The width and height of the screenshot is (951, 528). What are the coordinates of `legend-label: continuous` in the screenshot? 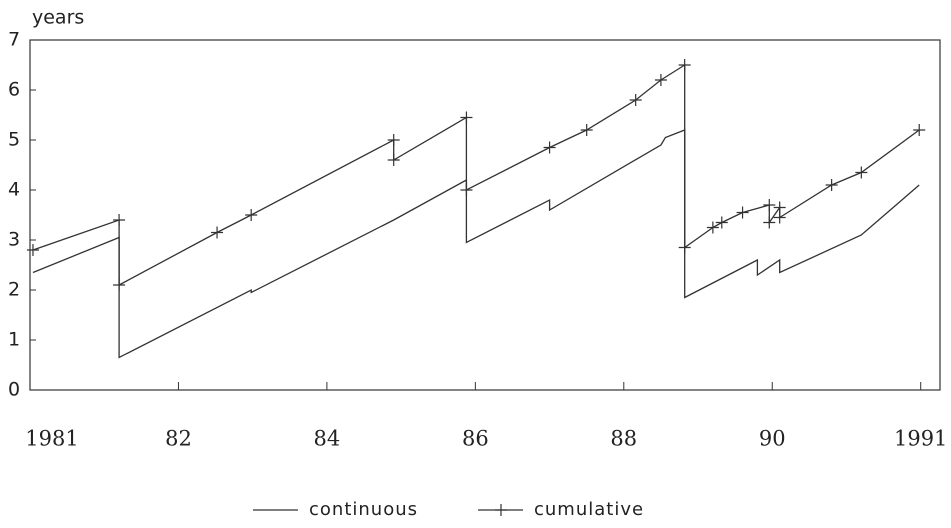 It's located at (363, 509).